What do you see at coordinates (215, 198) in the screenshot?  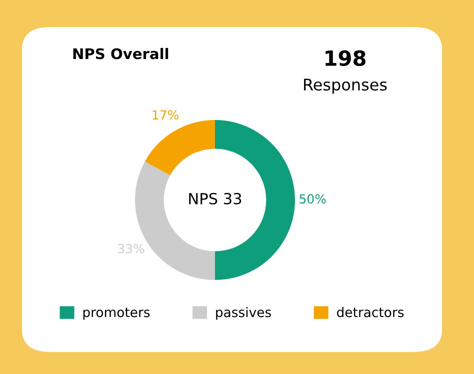 I see `text: NPS 33` at bounding box center [215, 198].